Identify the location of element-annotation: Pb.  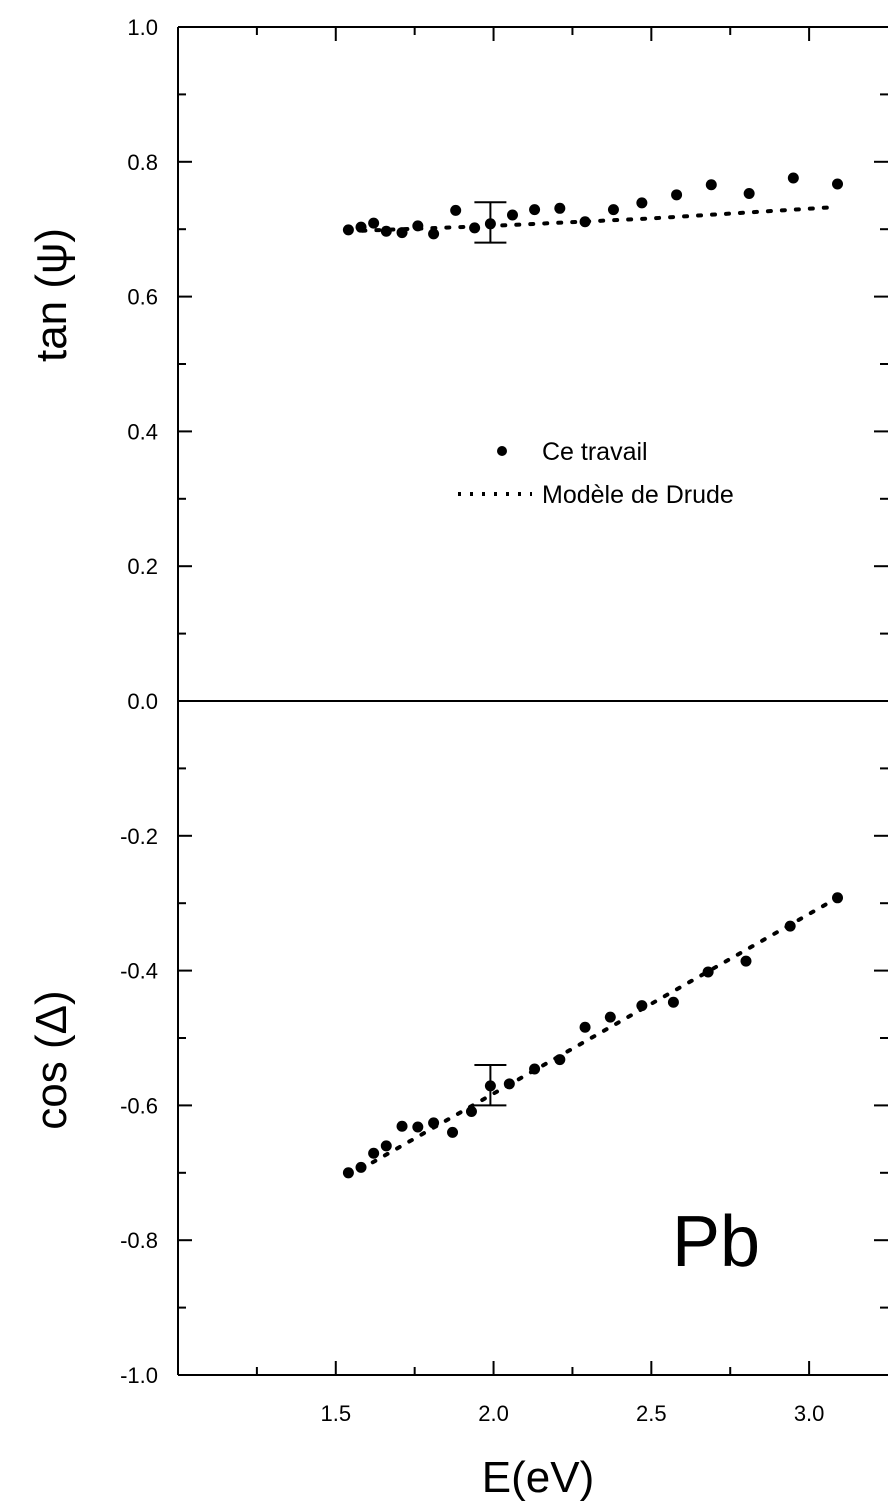
(716, 1242).